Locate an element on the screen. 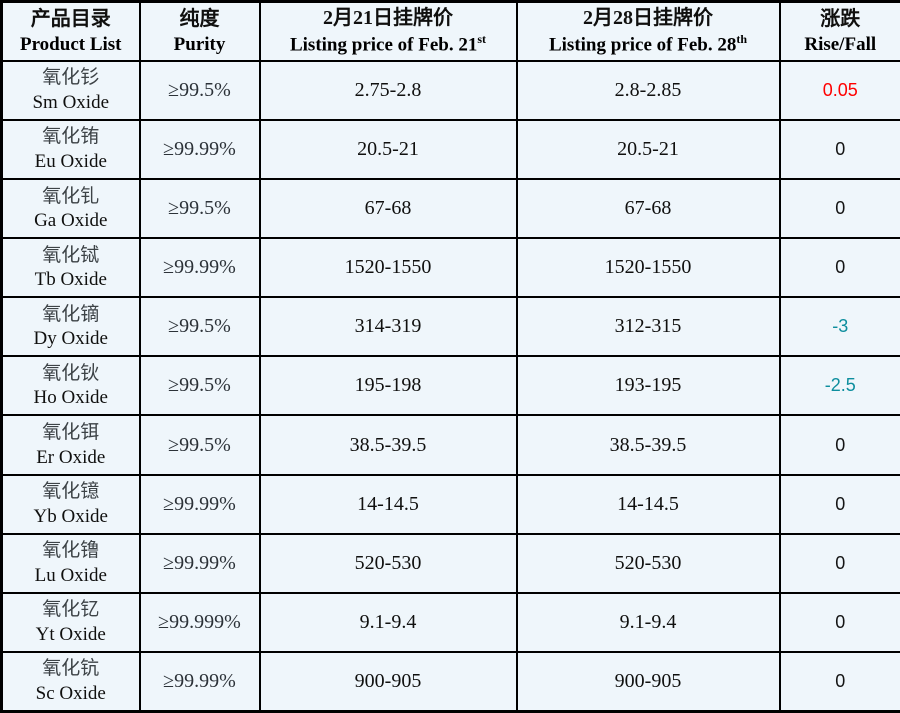  feb21-price-cell: 195-198 is located at coordinates (388, 386).